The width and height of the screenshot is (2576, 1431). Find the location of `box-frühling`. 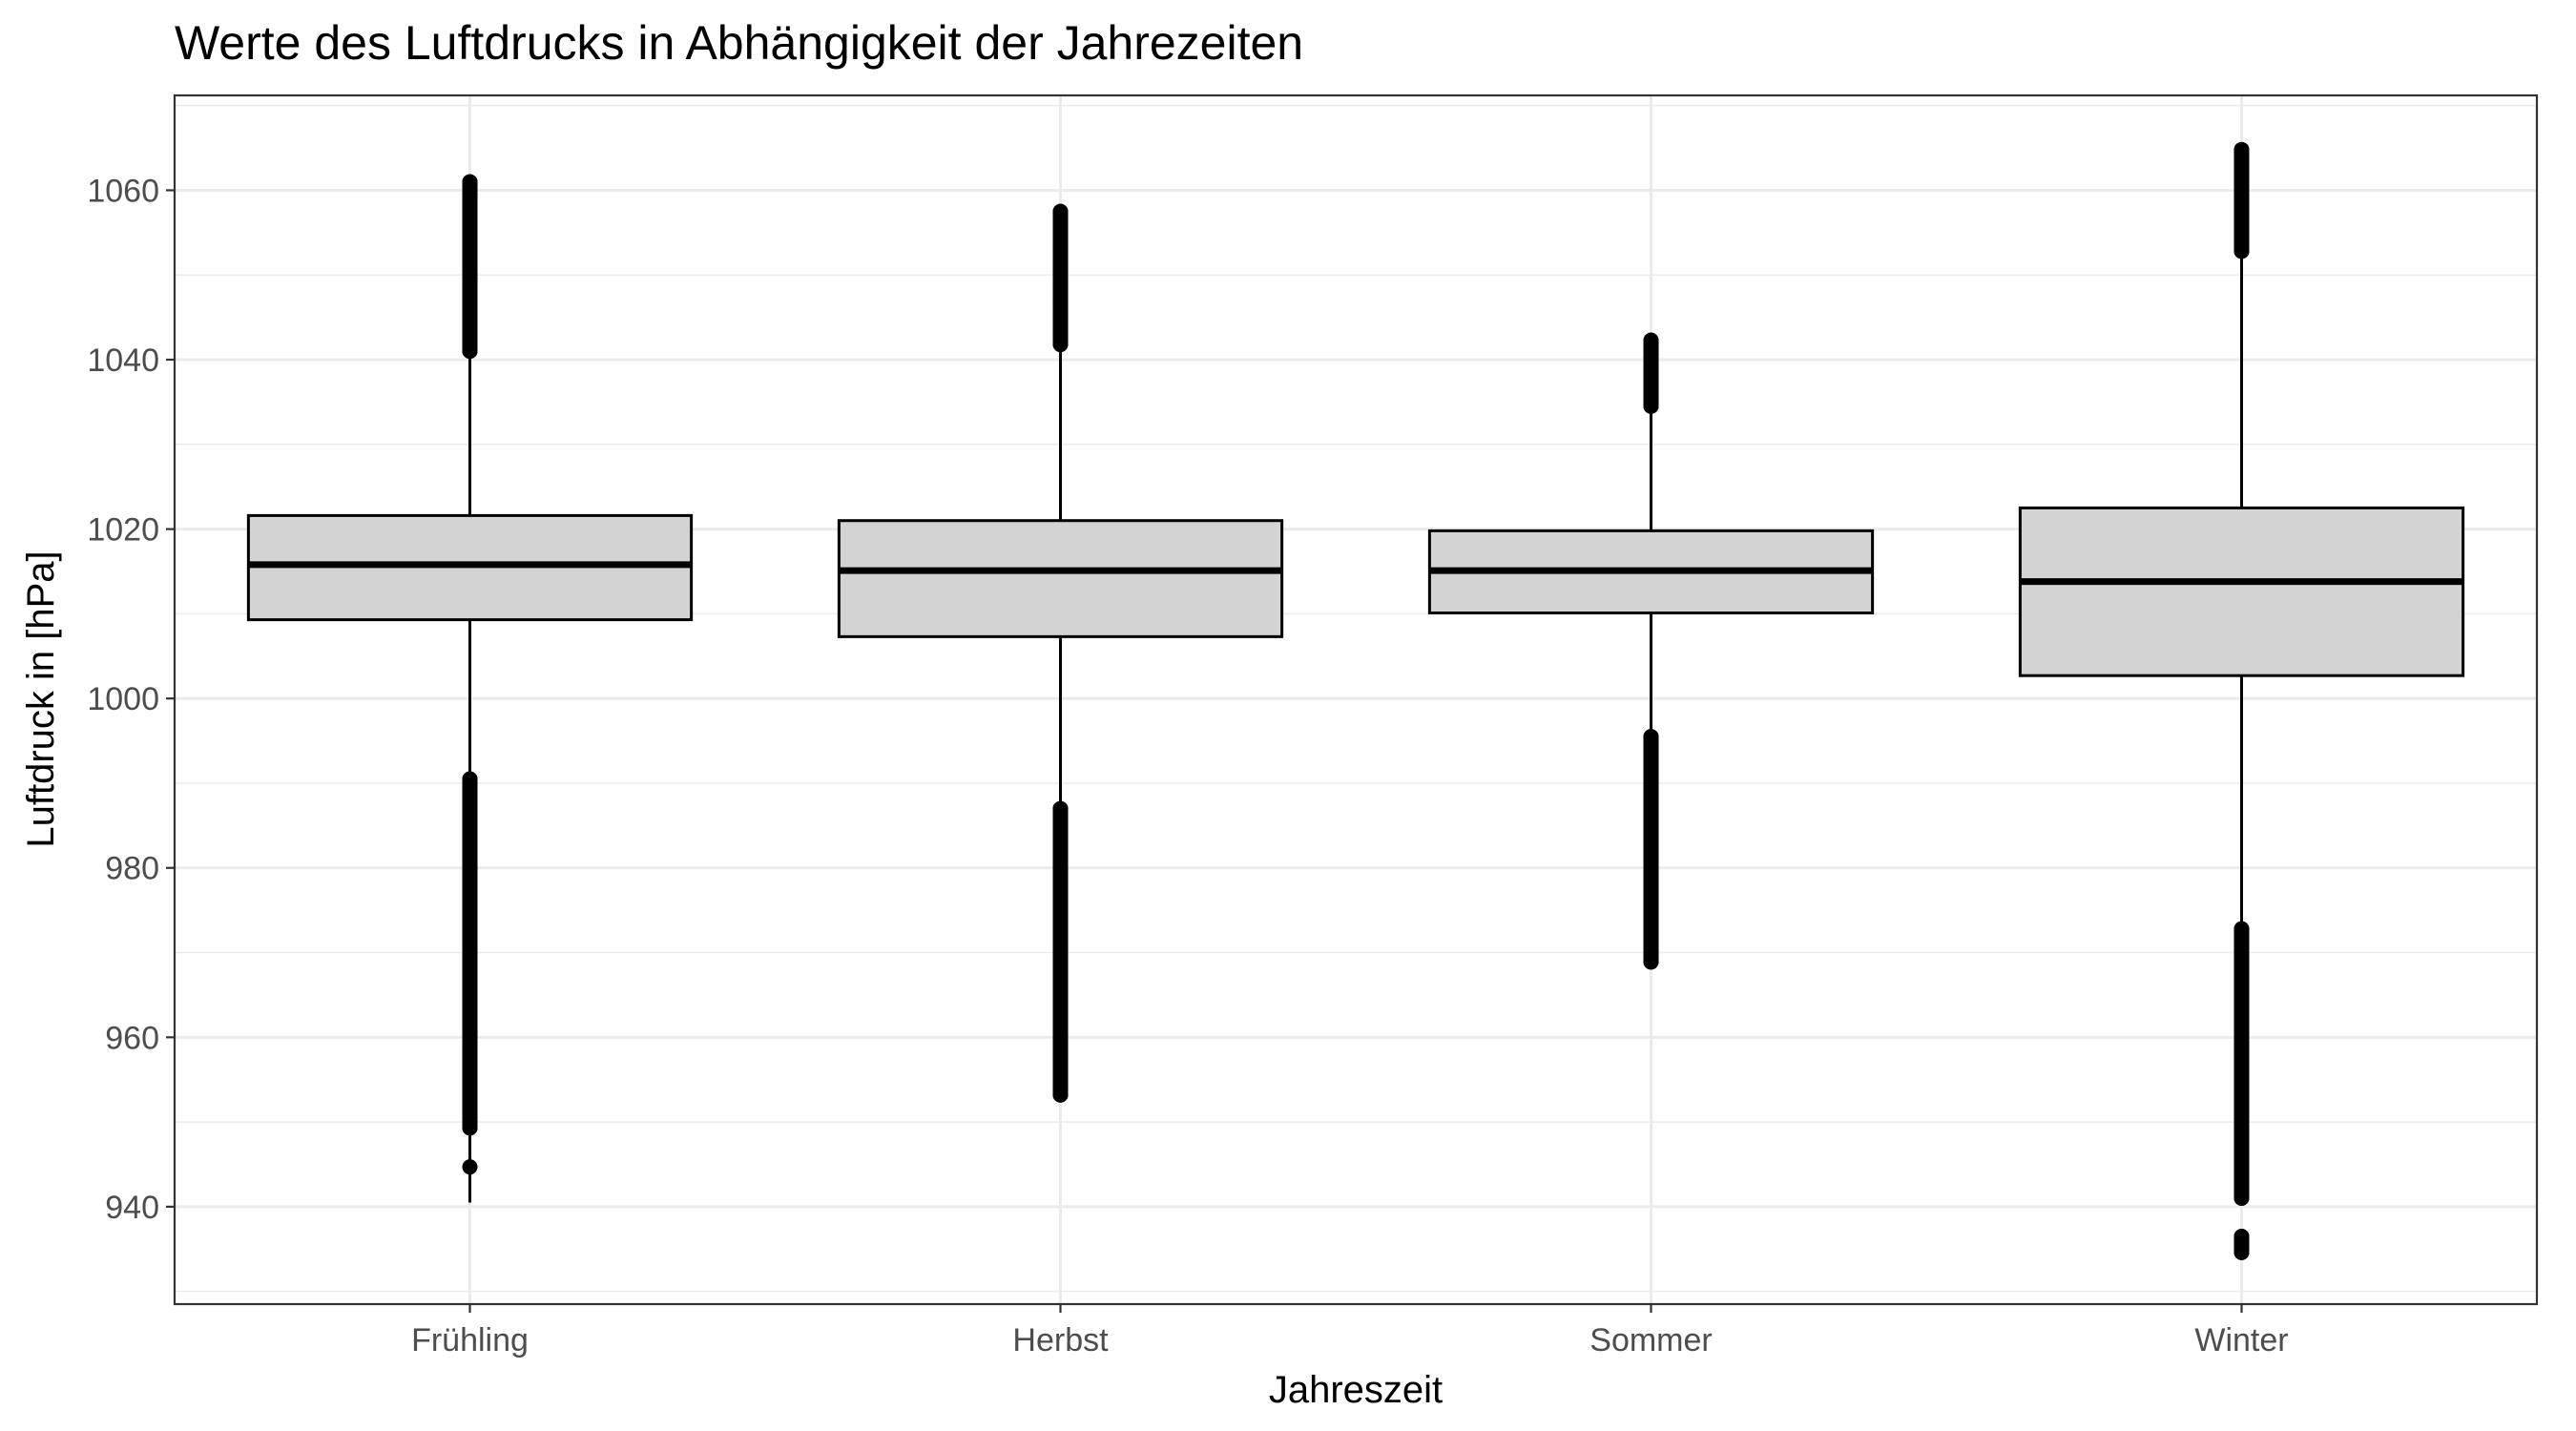

box-frühling is located at coordinates (470, 688).